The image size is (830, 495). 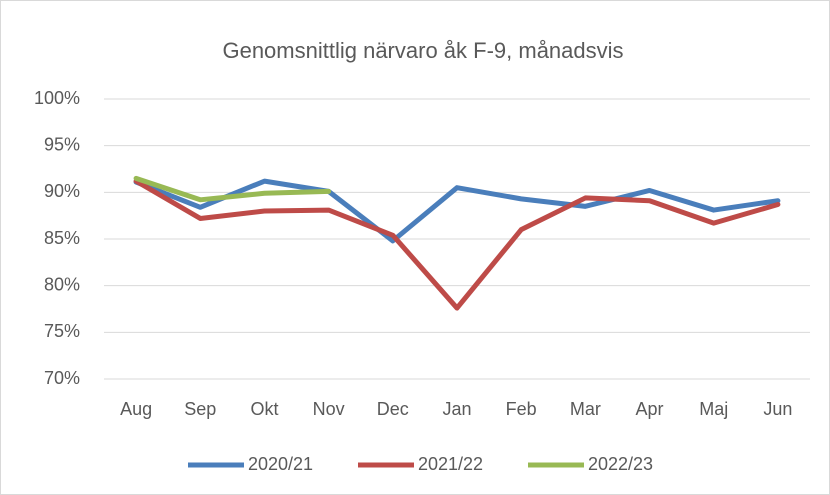 I want to click on x-tick-label: Aug, so click(x=136, y=409).